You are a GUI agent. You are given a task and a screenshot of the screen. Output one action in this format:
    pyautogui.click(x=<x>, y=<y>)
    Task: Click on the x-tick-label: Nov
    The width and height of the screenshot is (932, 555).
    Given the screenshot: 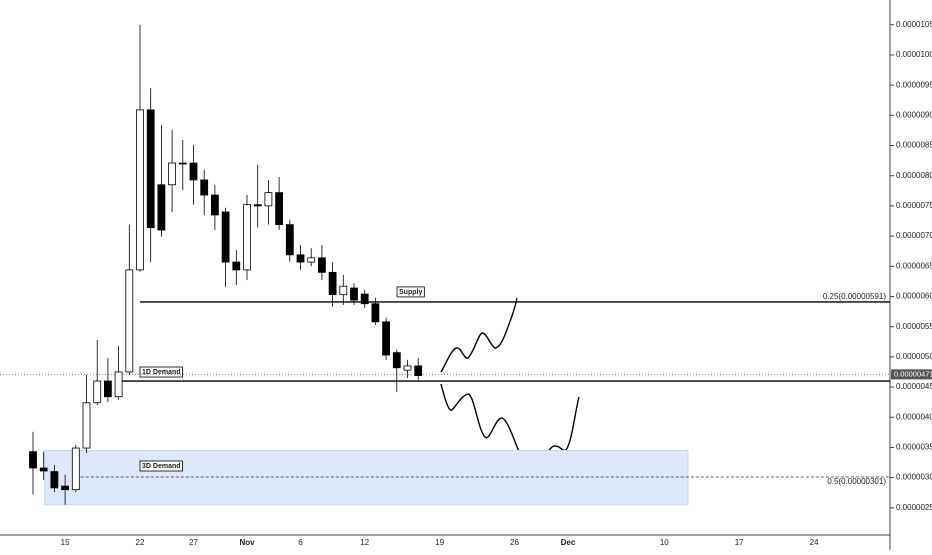 What is the action you would take?
    pyautogui.click(x=247, y=542)
    